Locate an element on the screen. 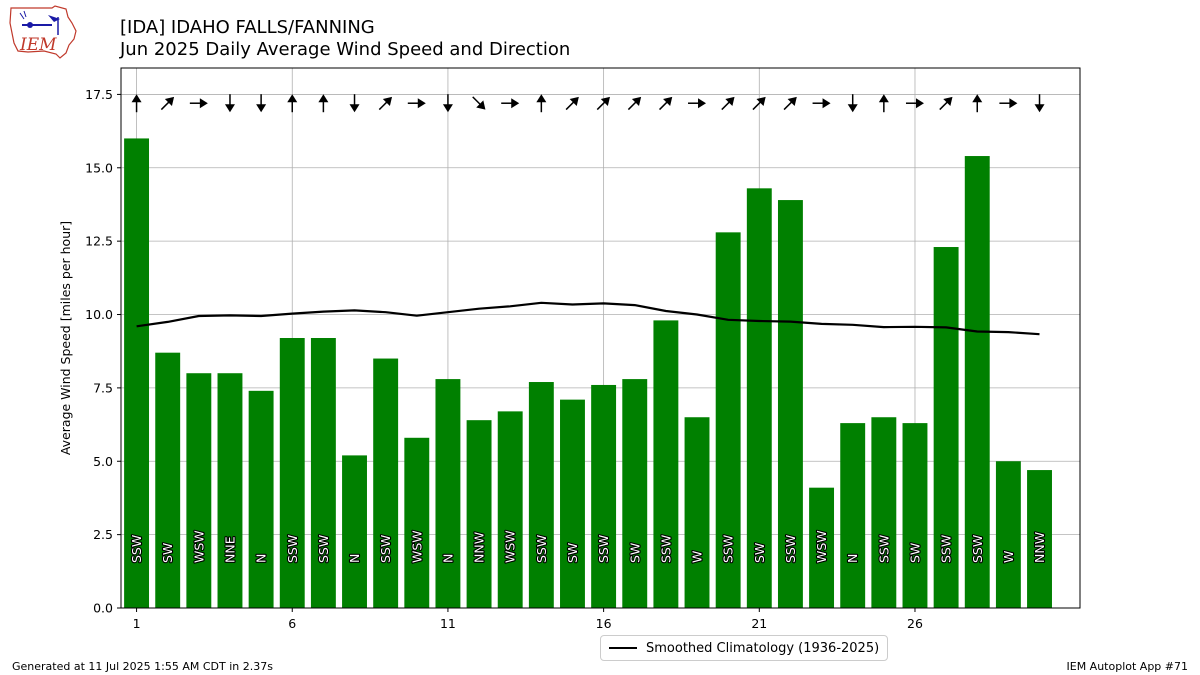 The image size is (1200, 675). app-credit: IEM Autoplot App #71 is located at coordinates (1127, 666).